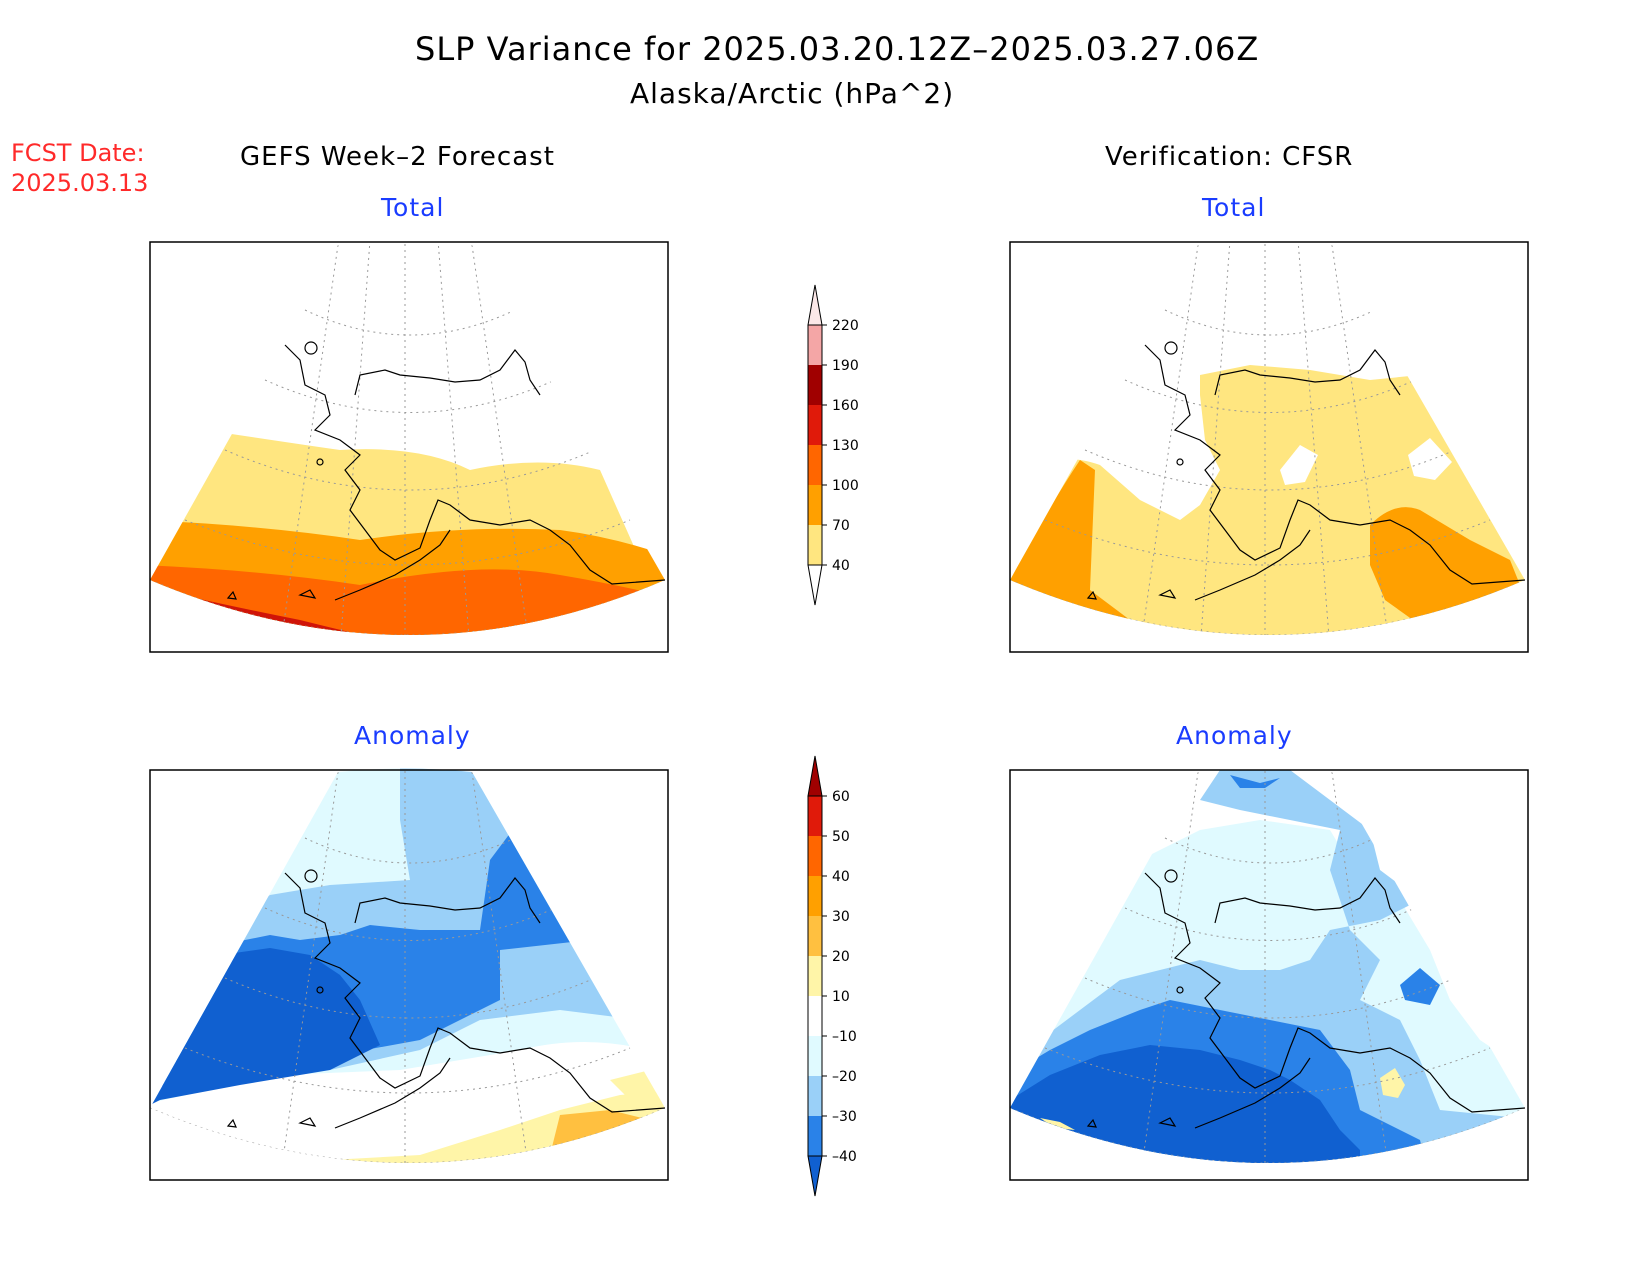 The height and width of the screenshot is (1275, 1650). What do you see at coordinates (841, 957) in the screenshot?
I see `colorbar-anomaly-tick-label: 20` at bounding box center [841, 957].